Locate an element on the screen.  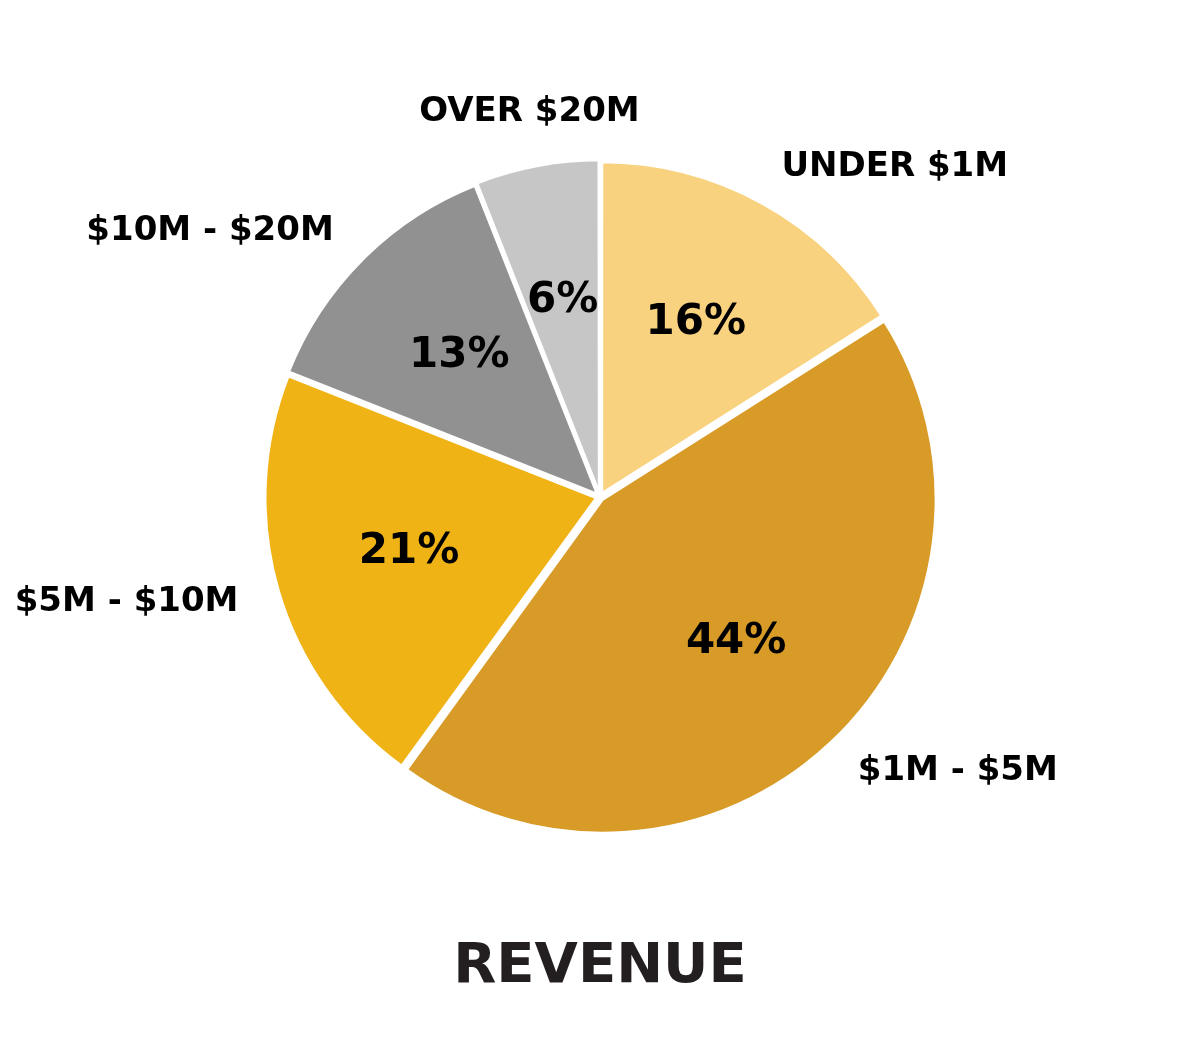
slice-label: OVER $20M is located at coordinates (529, 109).